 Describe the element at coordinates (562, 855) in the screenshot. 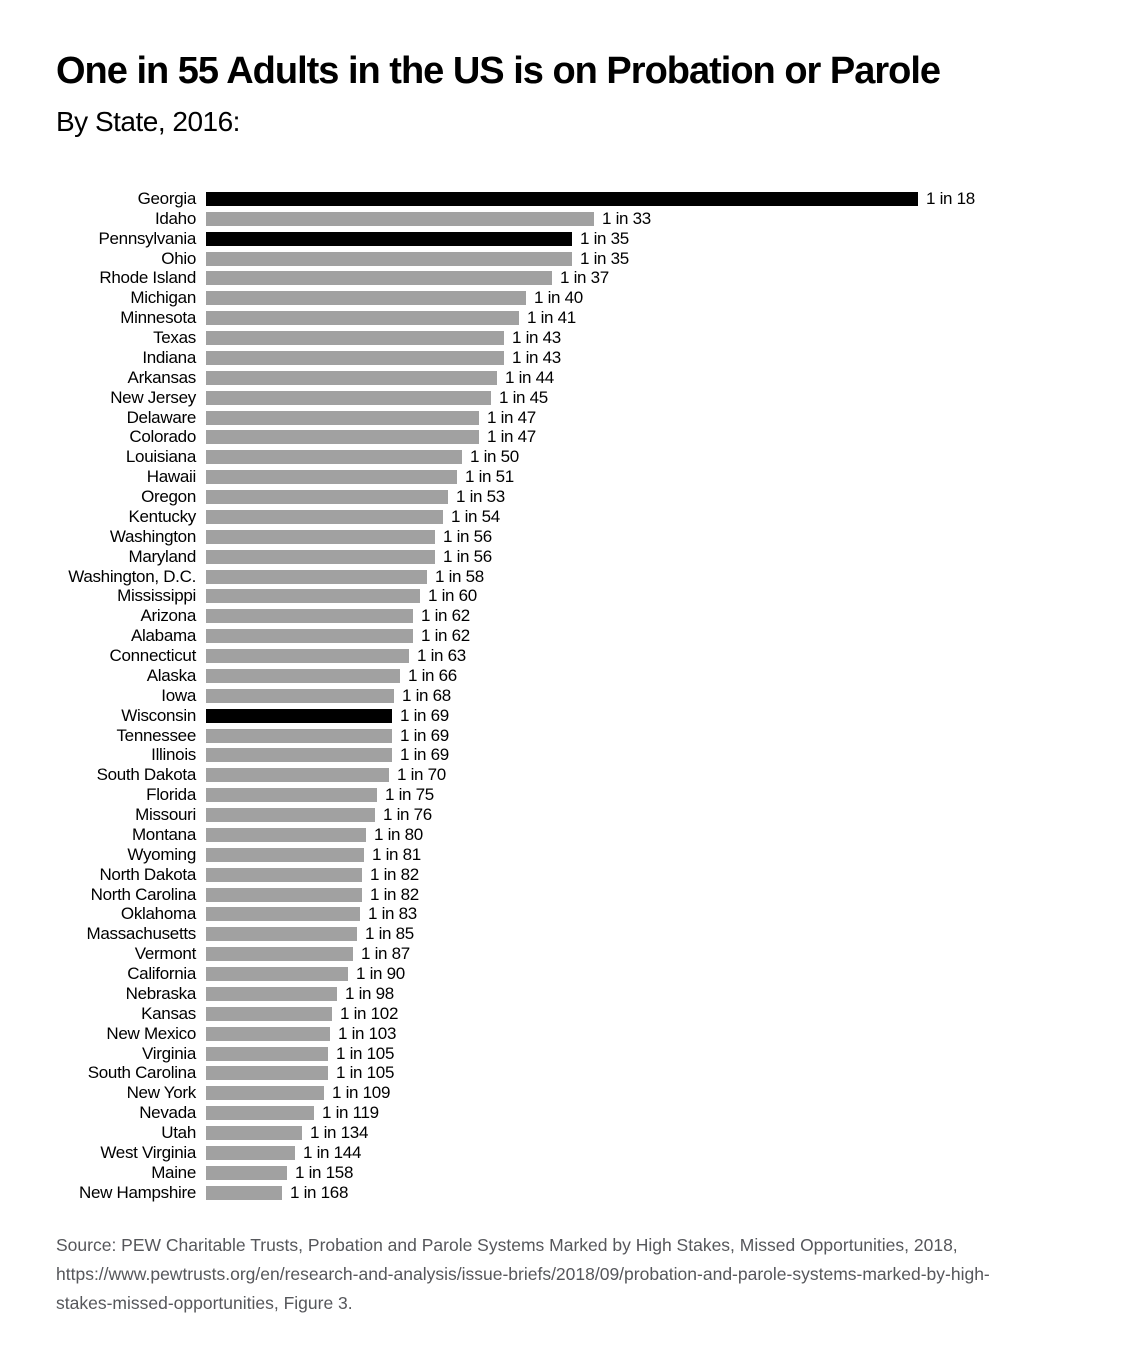

I see `bar-row: Wyoming 1 in 81` at that location.